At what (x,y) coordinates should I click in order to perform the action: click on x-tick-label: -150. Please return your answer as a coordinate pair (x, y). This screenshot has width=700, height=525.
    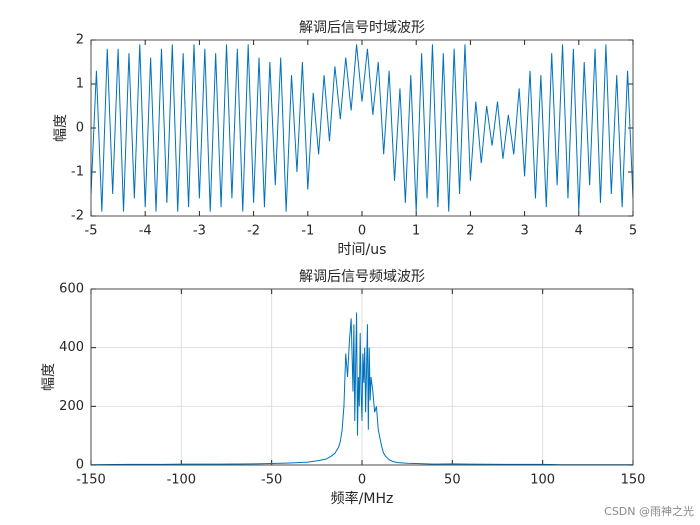
    Looking at the image, I should click on (91, 480).